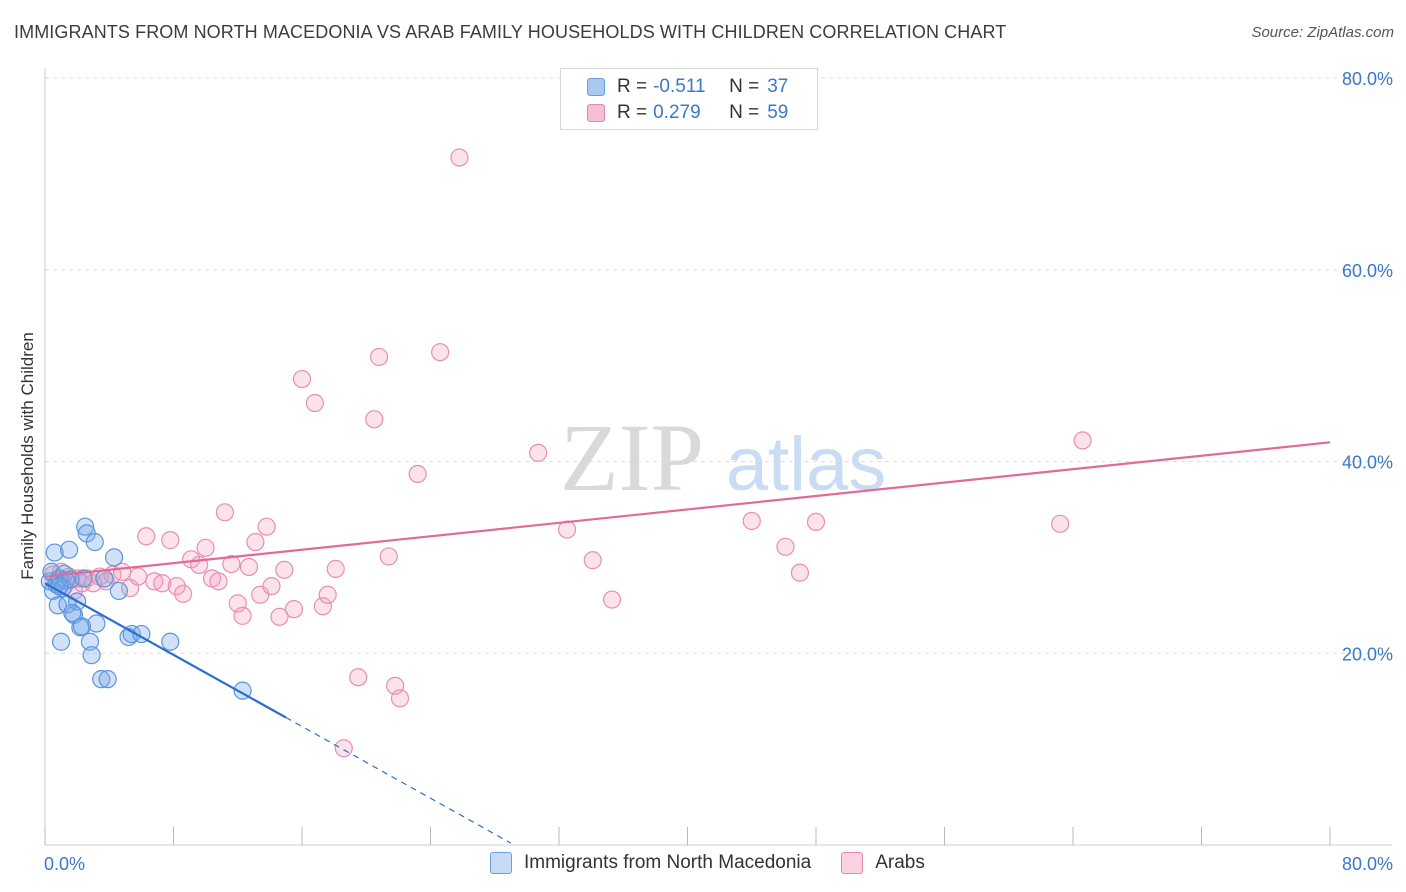 This screenshot has height=892, width=1406. I want to click on trend-line-north-macedonia-extension, so click(398, 780).